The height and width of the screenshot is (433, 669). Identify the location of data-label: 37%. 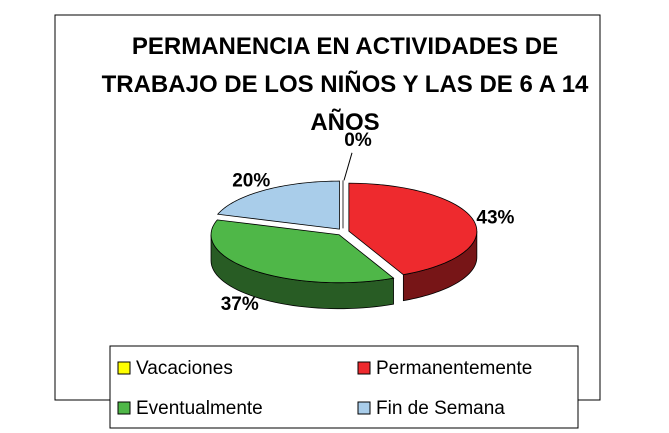
(240, 304).